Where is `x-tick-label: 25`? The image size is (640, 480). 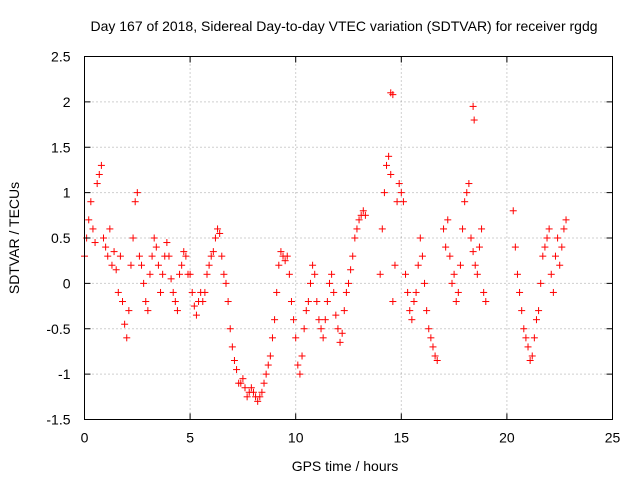
x-tick-label: 25 is located at coordinates (613, 438).